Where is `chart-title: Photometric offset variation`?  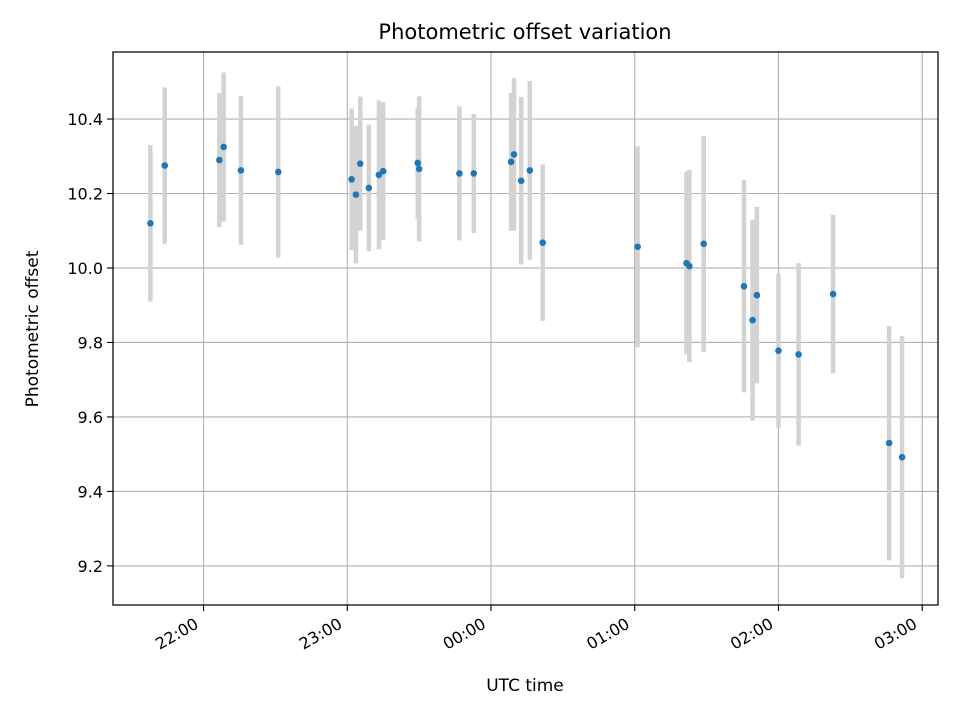
chart-title: Photometric offset variation is located at coordinates (524, 32).